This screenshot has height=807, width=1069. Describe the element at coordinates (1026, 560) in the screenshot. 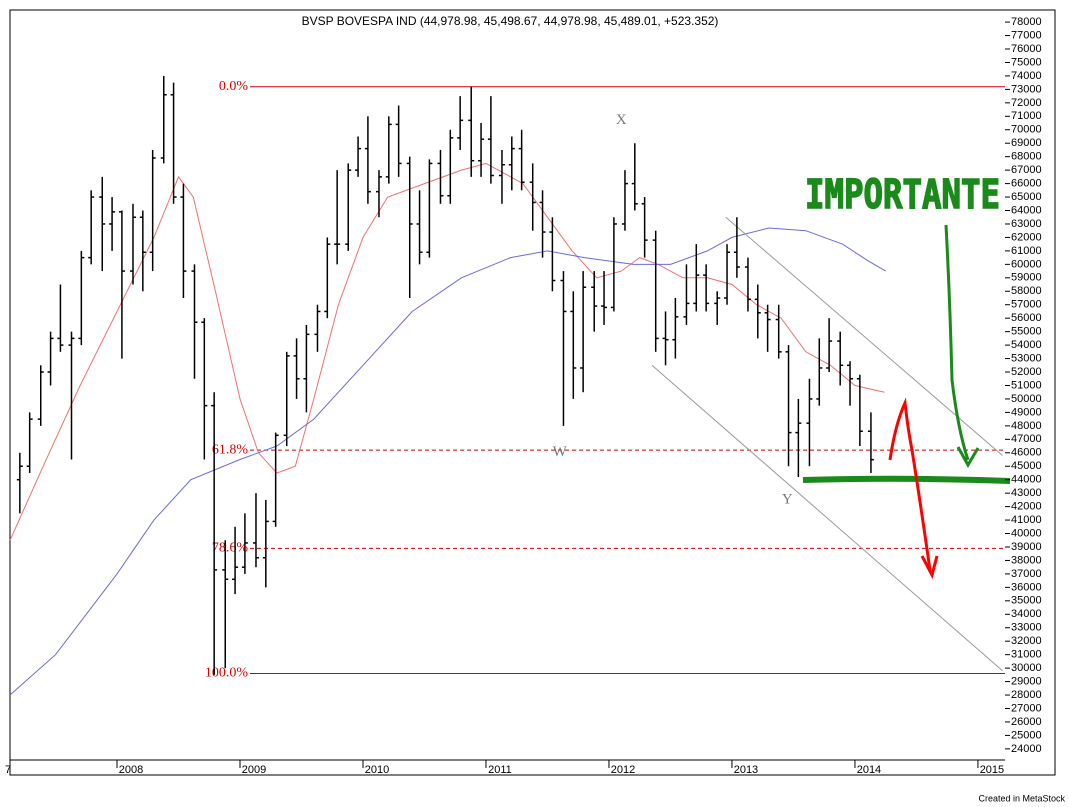

I see `y-tick-label: 38000` at that location.